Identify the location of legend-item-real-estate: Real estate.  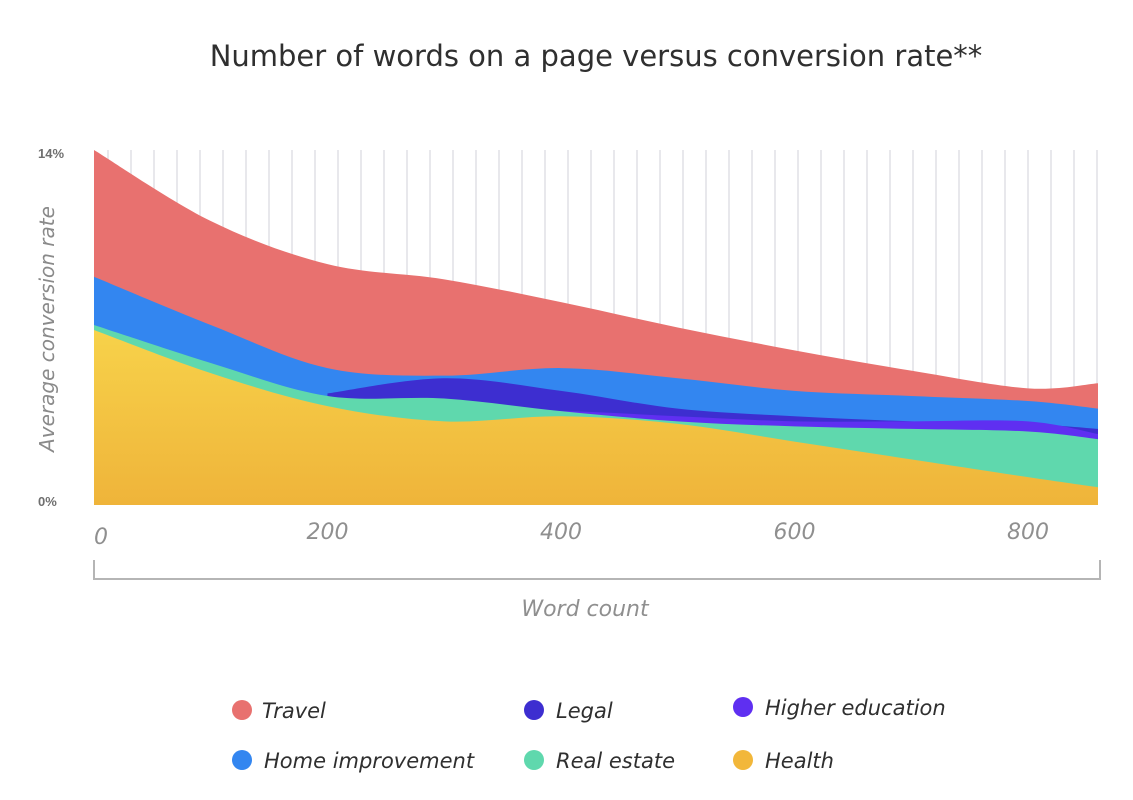
(599, 761).